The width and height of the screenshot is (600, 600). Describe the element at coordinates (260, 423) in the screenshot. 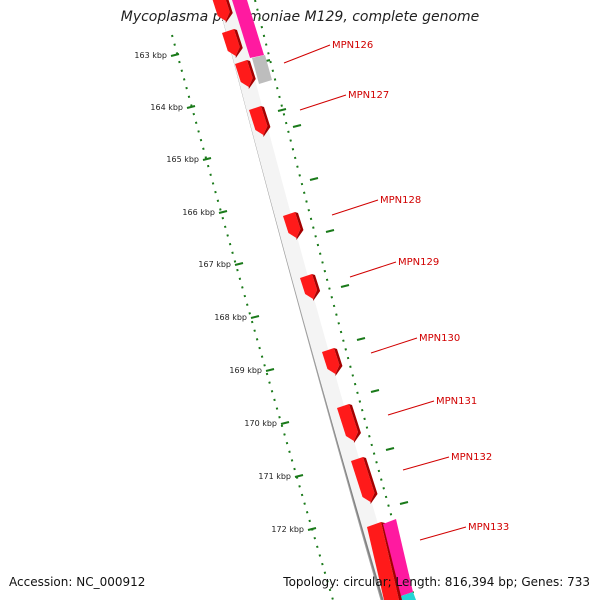

I see `tick-label: 170 kbp` at that location.